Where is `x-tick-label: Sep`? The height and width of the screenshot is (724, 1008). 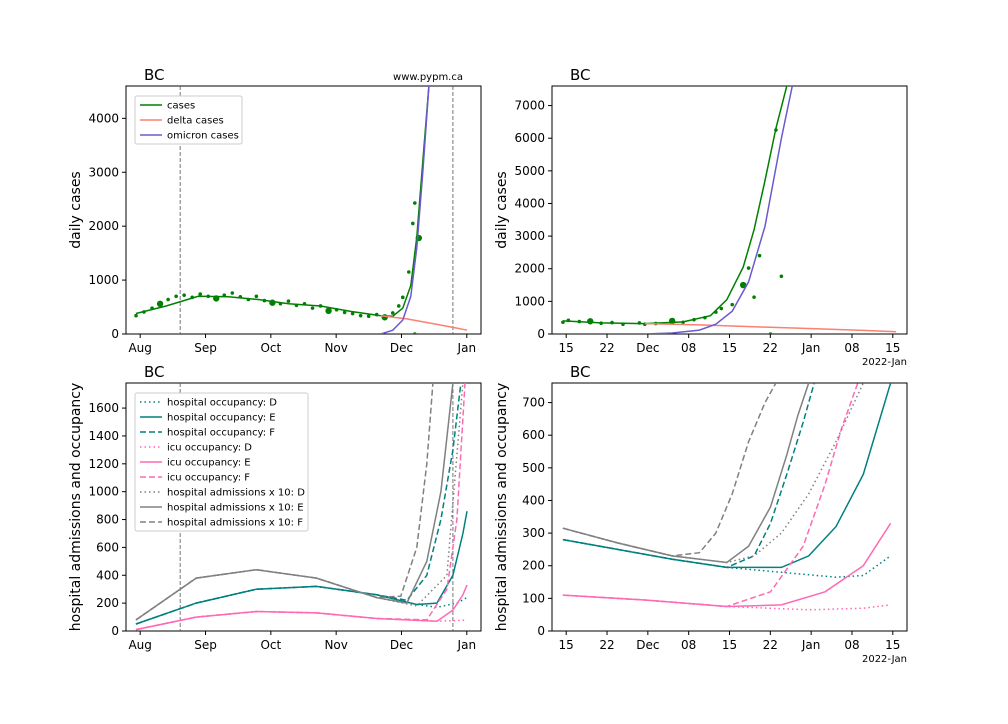 x-tick-label: Sep is located at coordinates (205, 348).